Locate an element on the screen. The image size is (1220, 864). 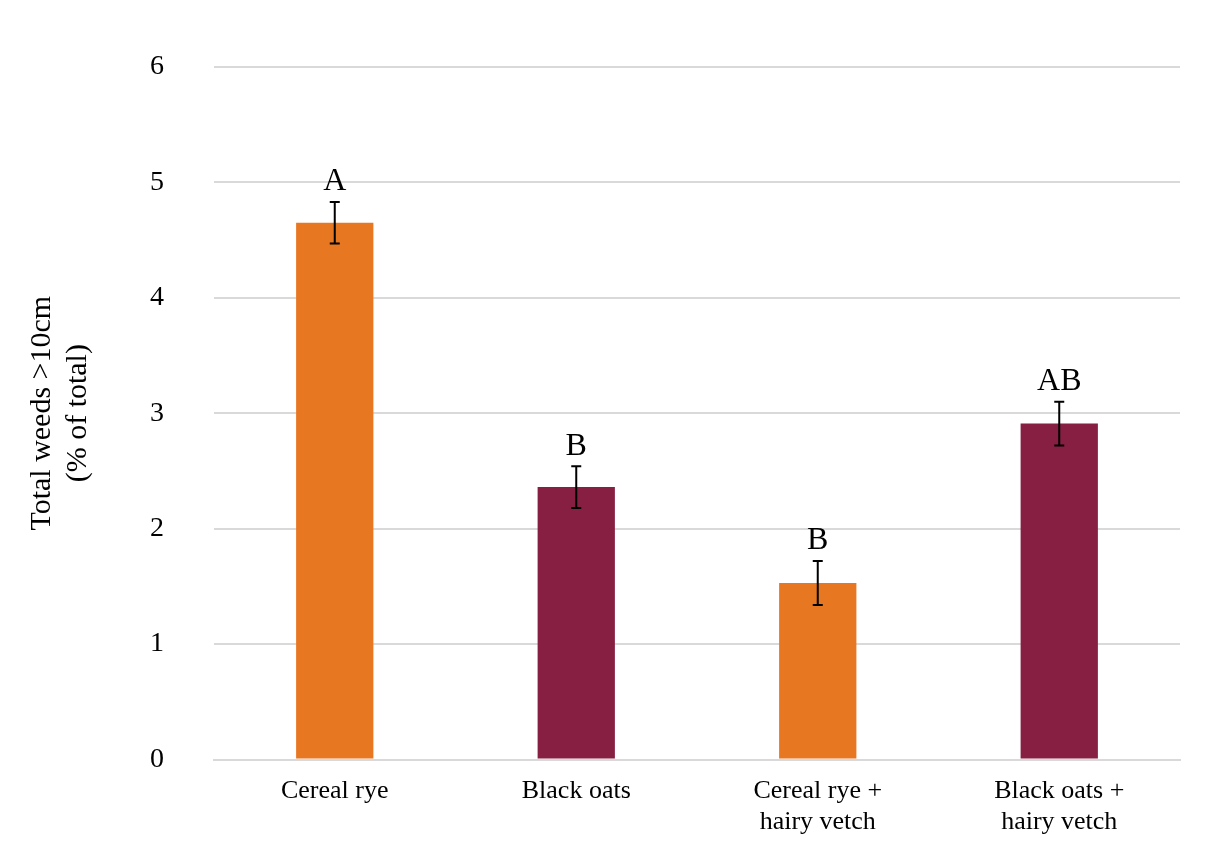
x-tick-label: Cereal rye is located at coordinates (334, 790).